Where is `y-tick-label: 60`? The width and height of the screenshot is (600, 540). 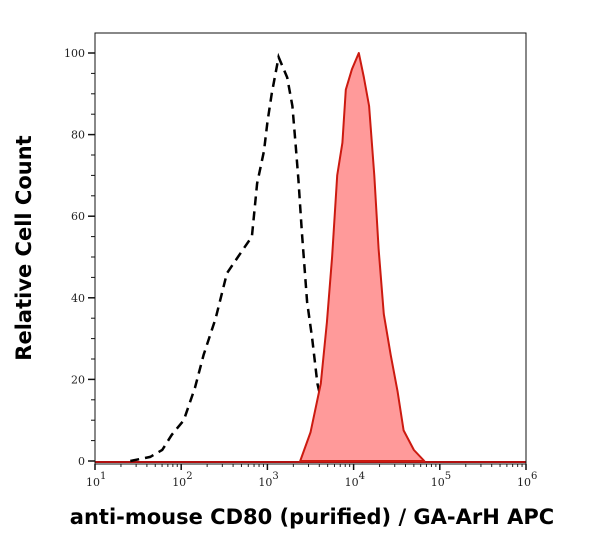
y-tick-label: 60 is located at coordinates (78, 216).